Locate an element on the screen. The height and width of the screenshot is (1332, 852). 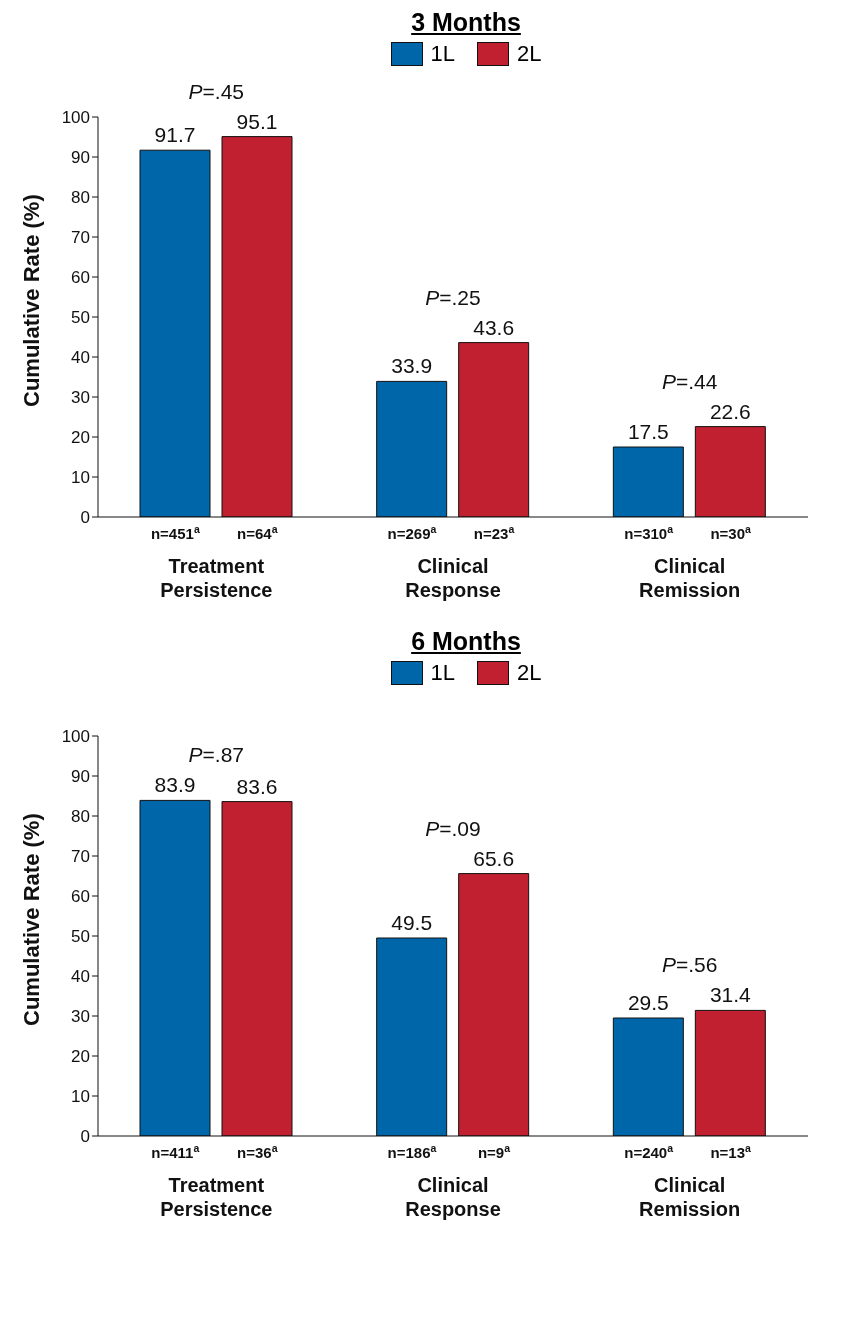
data-label: 33.9 is located at coordinates (412, 366).